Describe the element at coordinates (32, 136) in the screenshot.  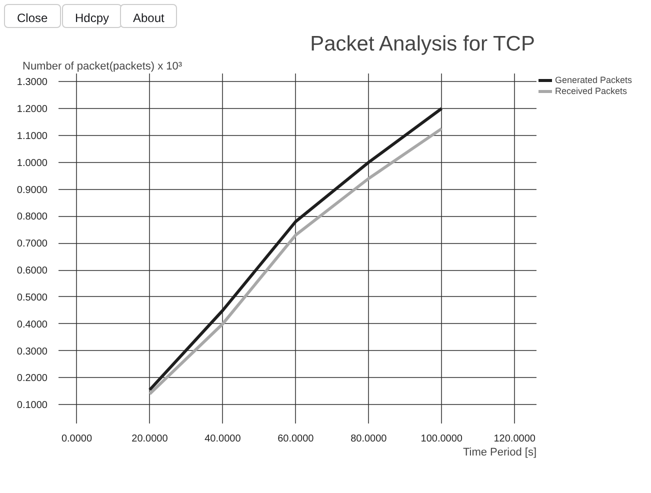
I see `y-tick-label: 1.1000` at that location.